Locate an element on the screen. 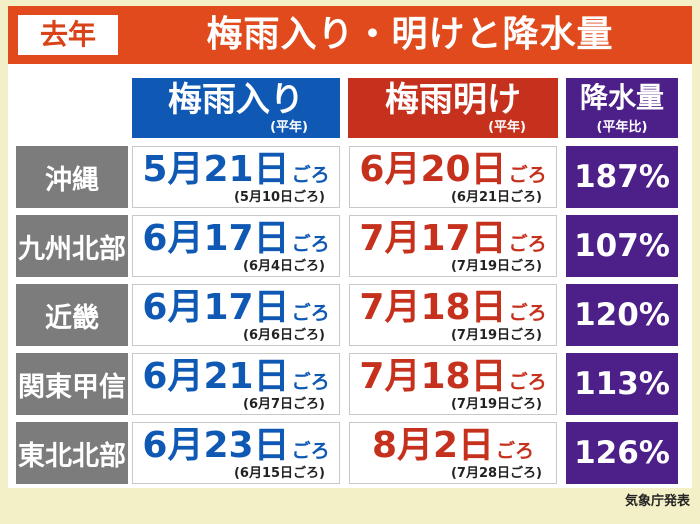  rainy-end-cell: 7月17日 ごろ (7月19日ごろ) is located at coordinates (453, 246).